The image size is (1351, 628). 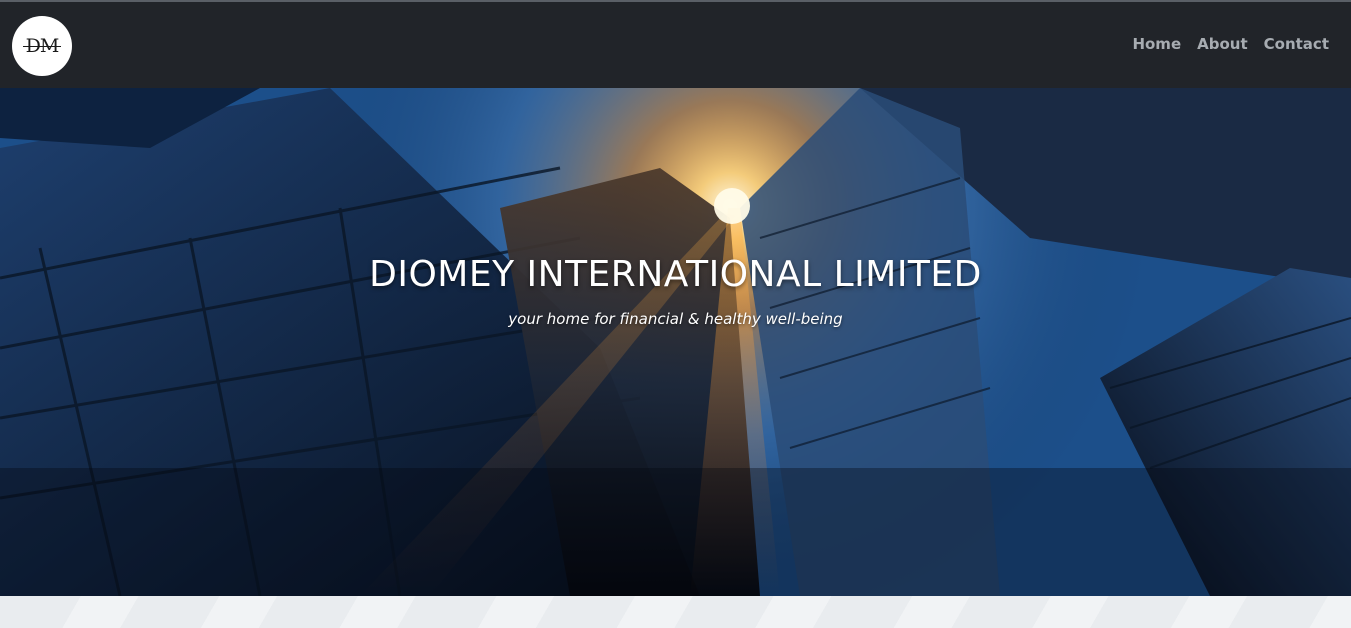 What do you see at coordinates (1157, 44) in the screenshot?
I see `nav-home-link: Home` at bounding box center [1157, 44].